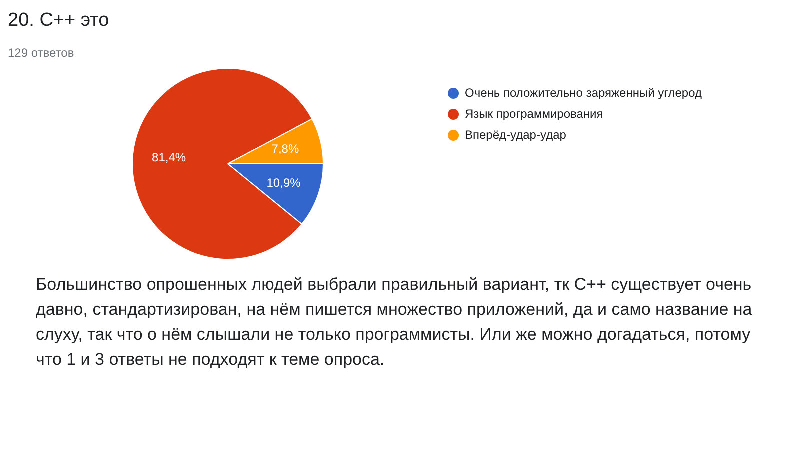 Image resolution: width=800 pixels, height=450 pixels. What do you see at coordinates (534, 114) in the screenshot?
I see `legend-label: Язык программирования` at bounding box center [534, 114].